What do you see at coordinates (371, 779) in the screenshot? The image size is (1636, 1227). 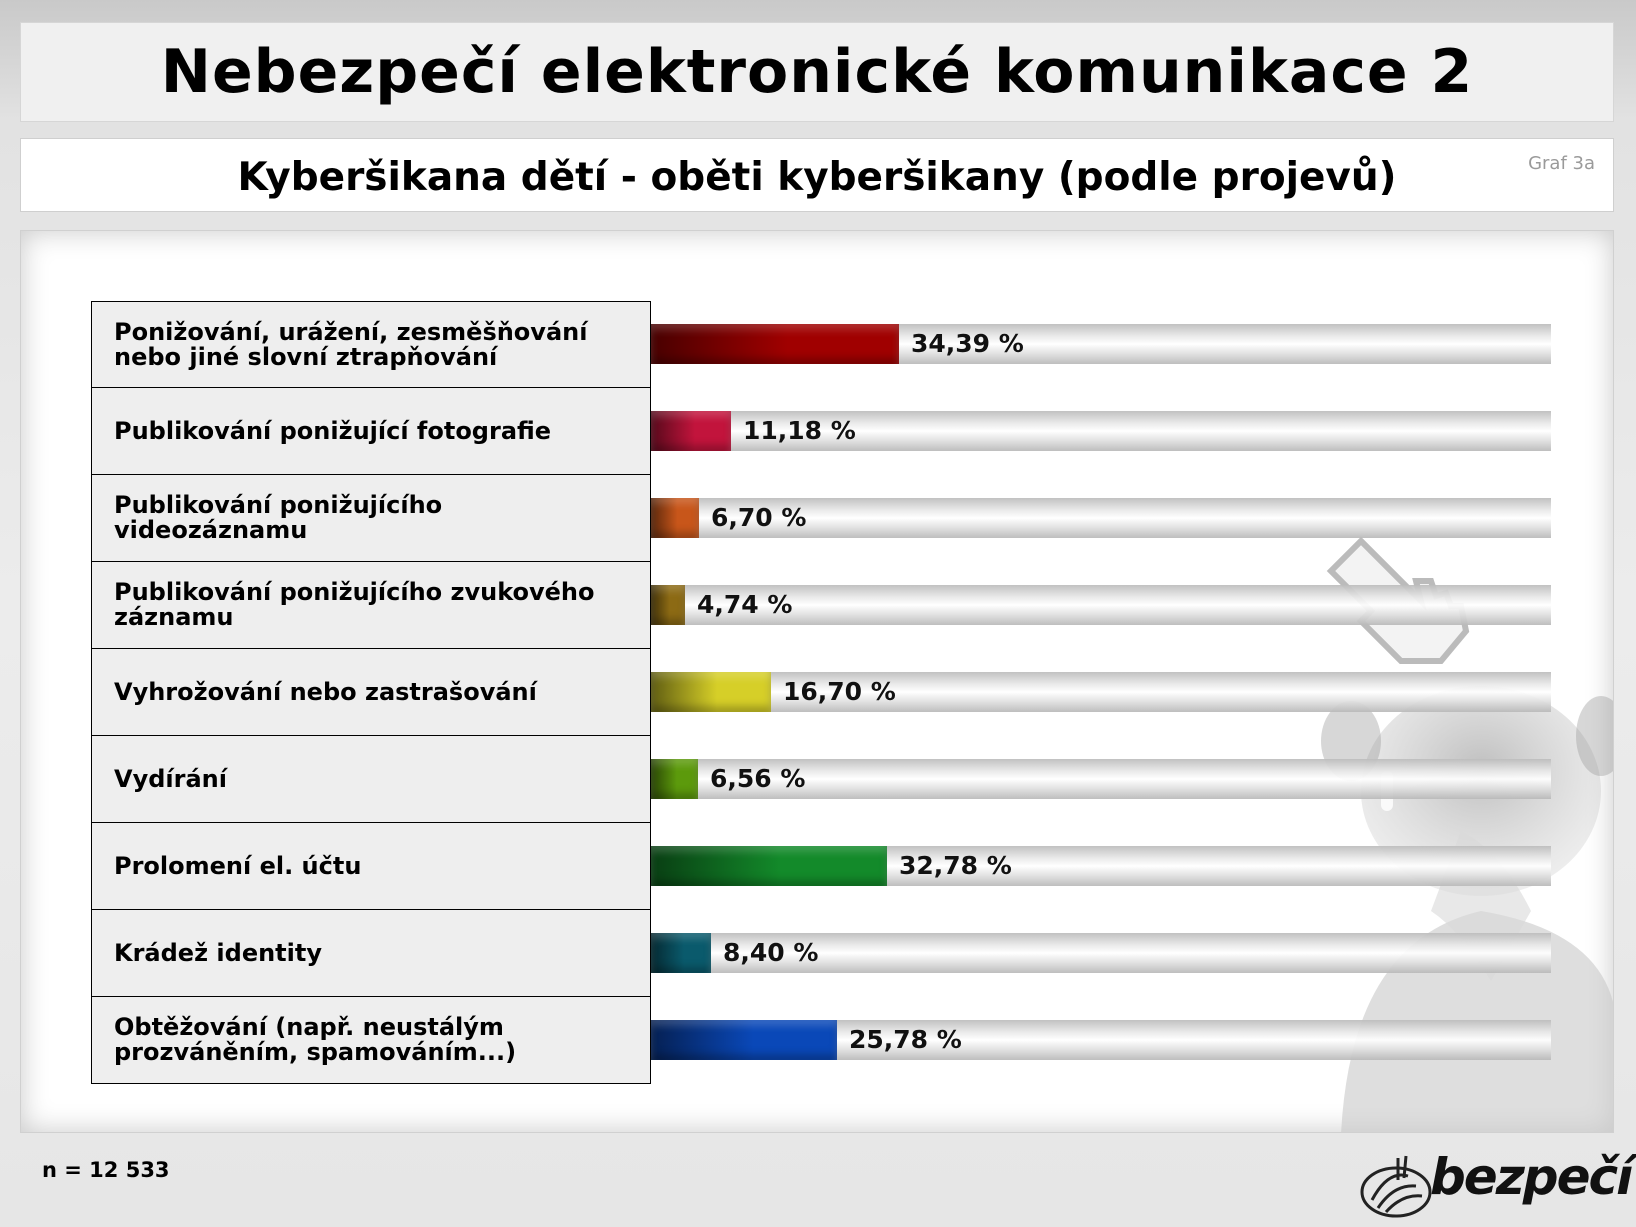 I see `category-label-cell: Vydírání` at bounding box center [371, 779].